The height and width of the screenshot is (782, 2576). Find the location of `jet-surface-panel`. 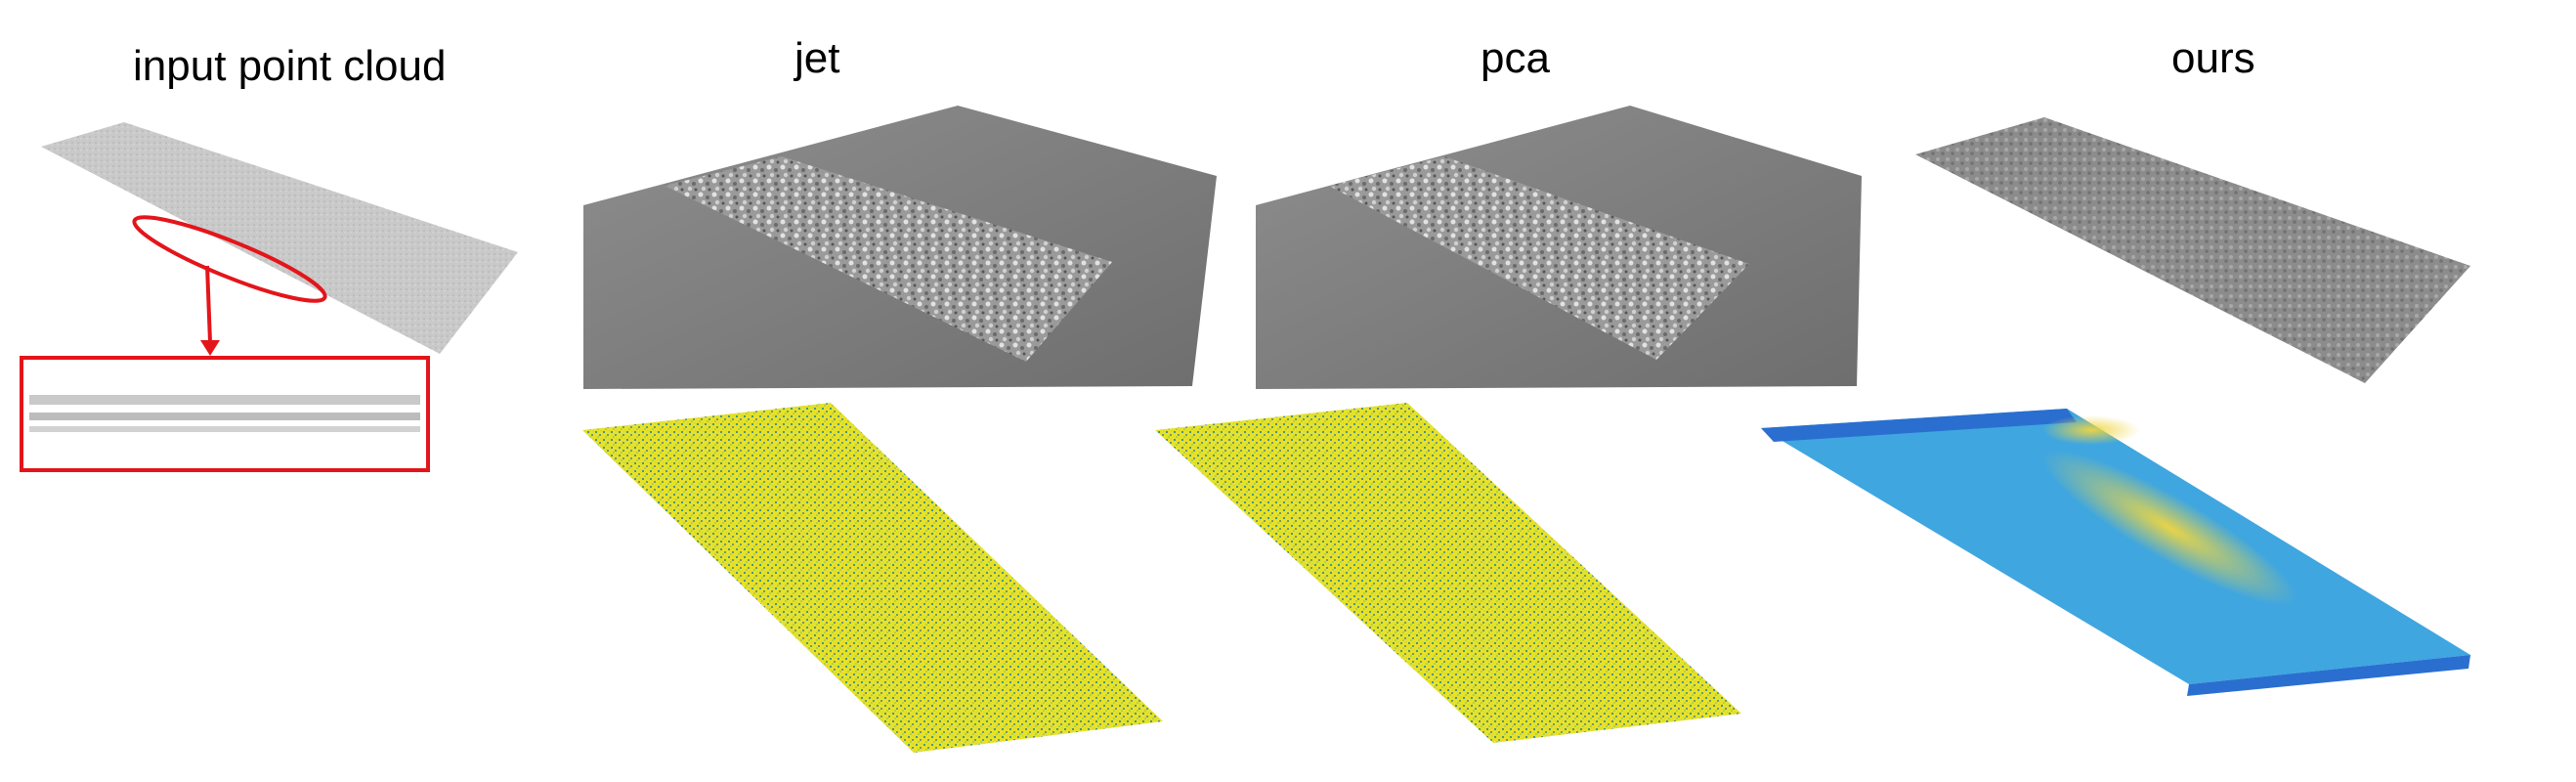

jet-surface-panel is located at coordinates (900, 248).